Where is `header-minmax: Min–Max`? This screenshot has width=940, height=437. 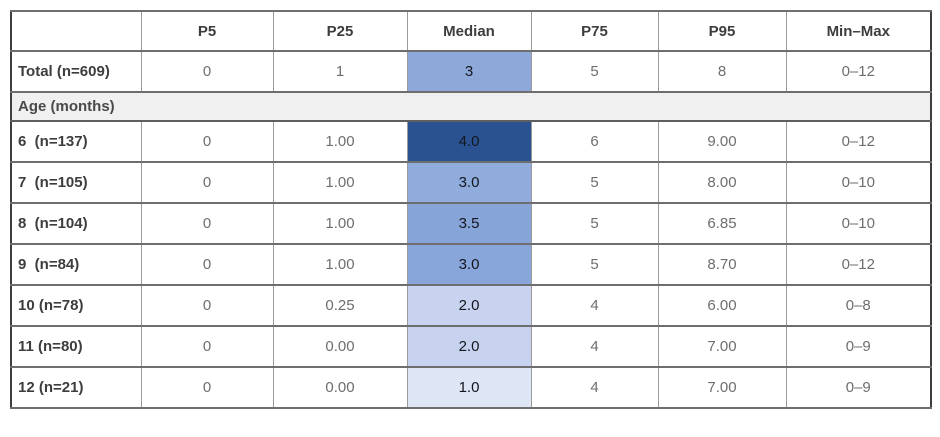 header-minmax: Min–Max is located at coordinates (858, 31).